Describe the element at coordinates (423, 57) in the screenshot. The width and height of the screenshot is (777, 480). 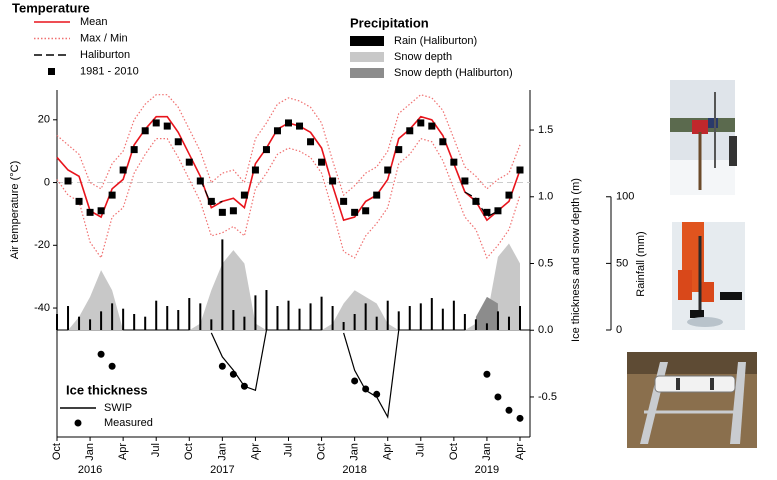
I see `legend-label: Snow depth` at that location.